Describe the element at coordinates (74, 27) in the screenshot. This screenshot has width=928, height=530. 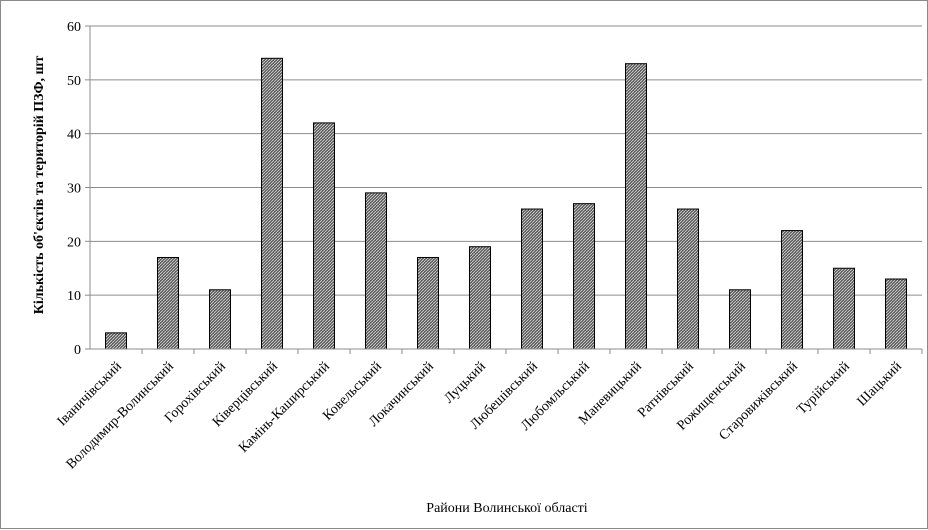
I see `y-tick-label: 60` at that location.